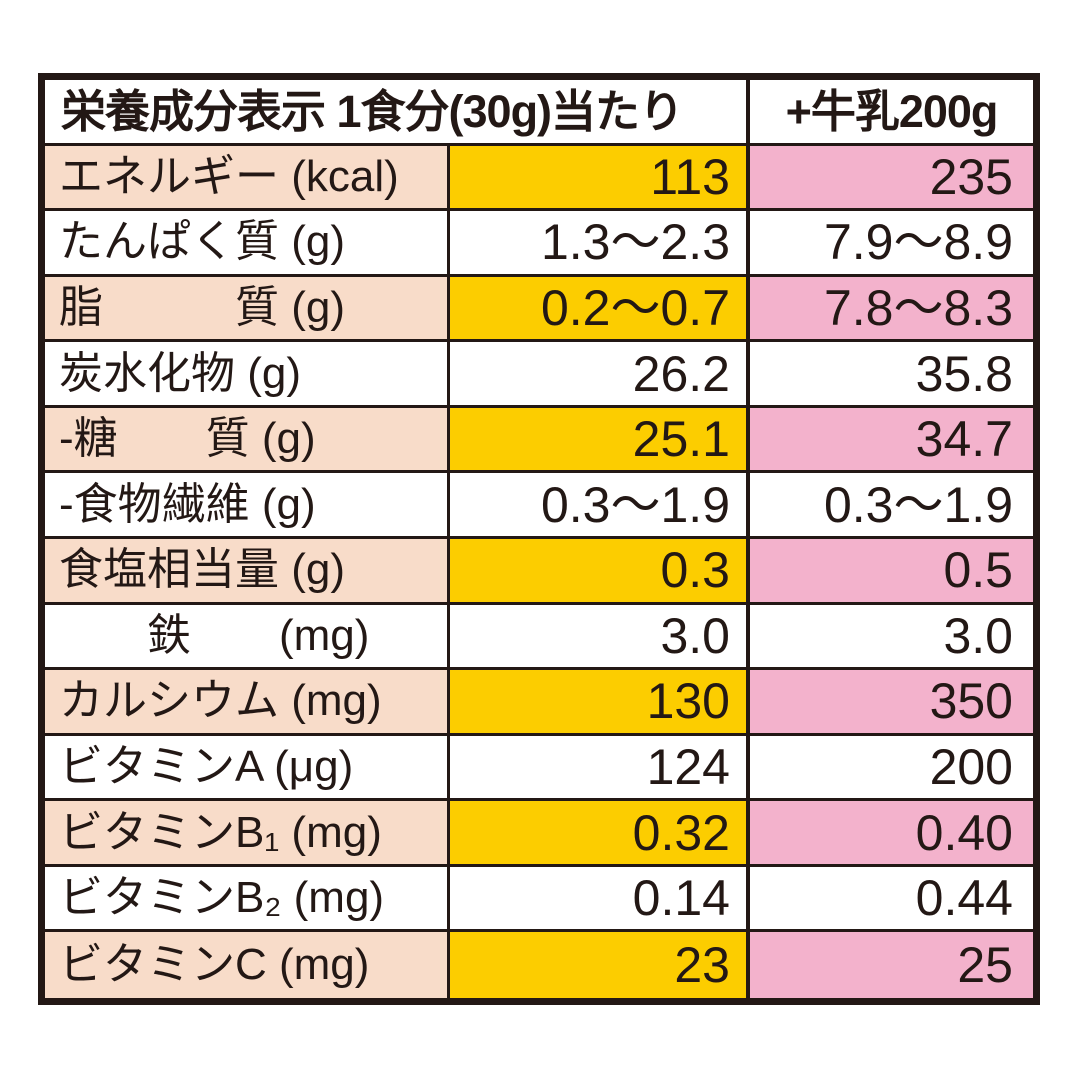 The width and height of the screenshot is (1080, 1080). Describe the element at coordinates (891, 113) in the screenshot. I see `with-milk-column-header: +牛乳200g` at that location.